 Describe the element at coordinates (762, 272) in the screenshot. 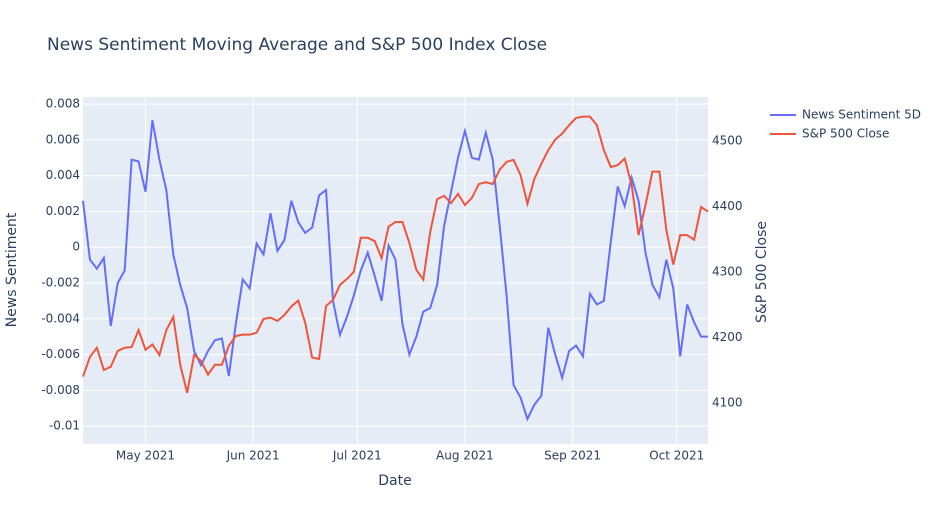

I see `y2-axis-title: S&P 500 Close` at that location.